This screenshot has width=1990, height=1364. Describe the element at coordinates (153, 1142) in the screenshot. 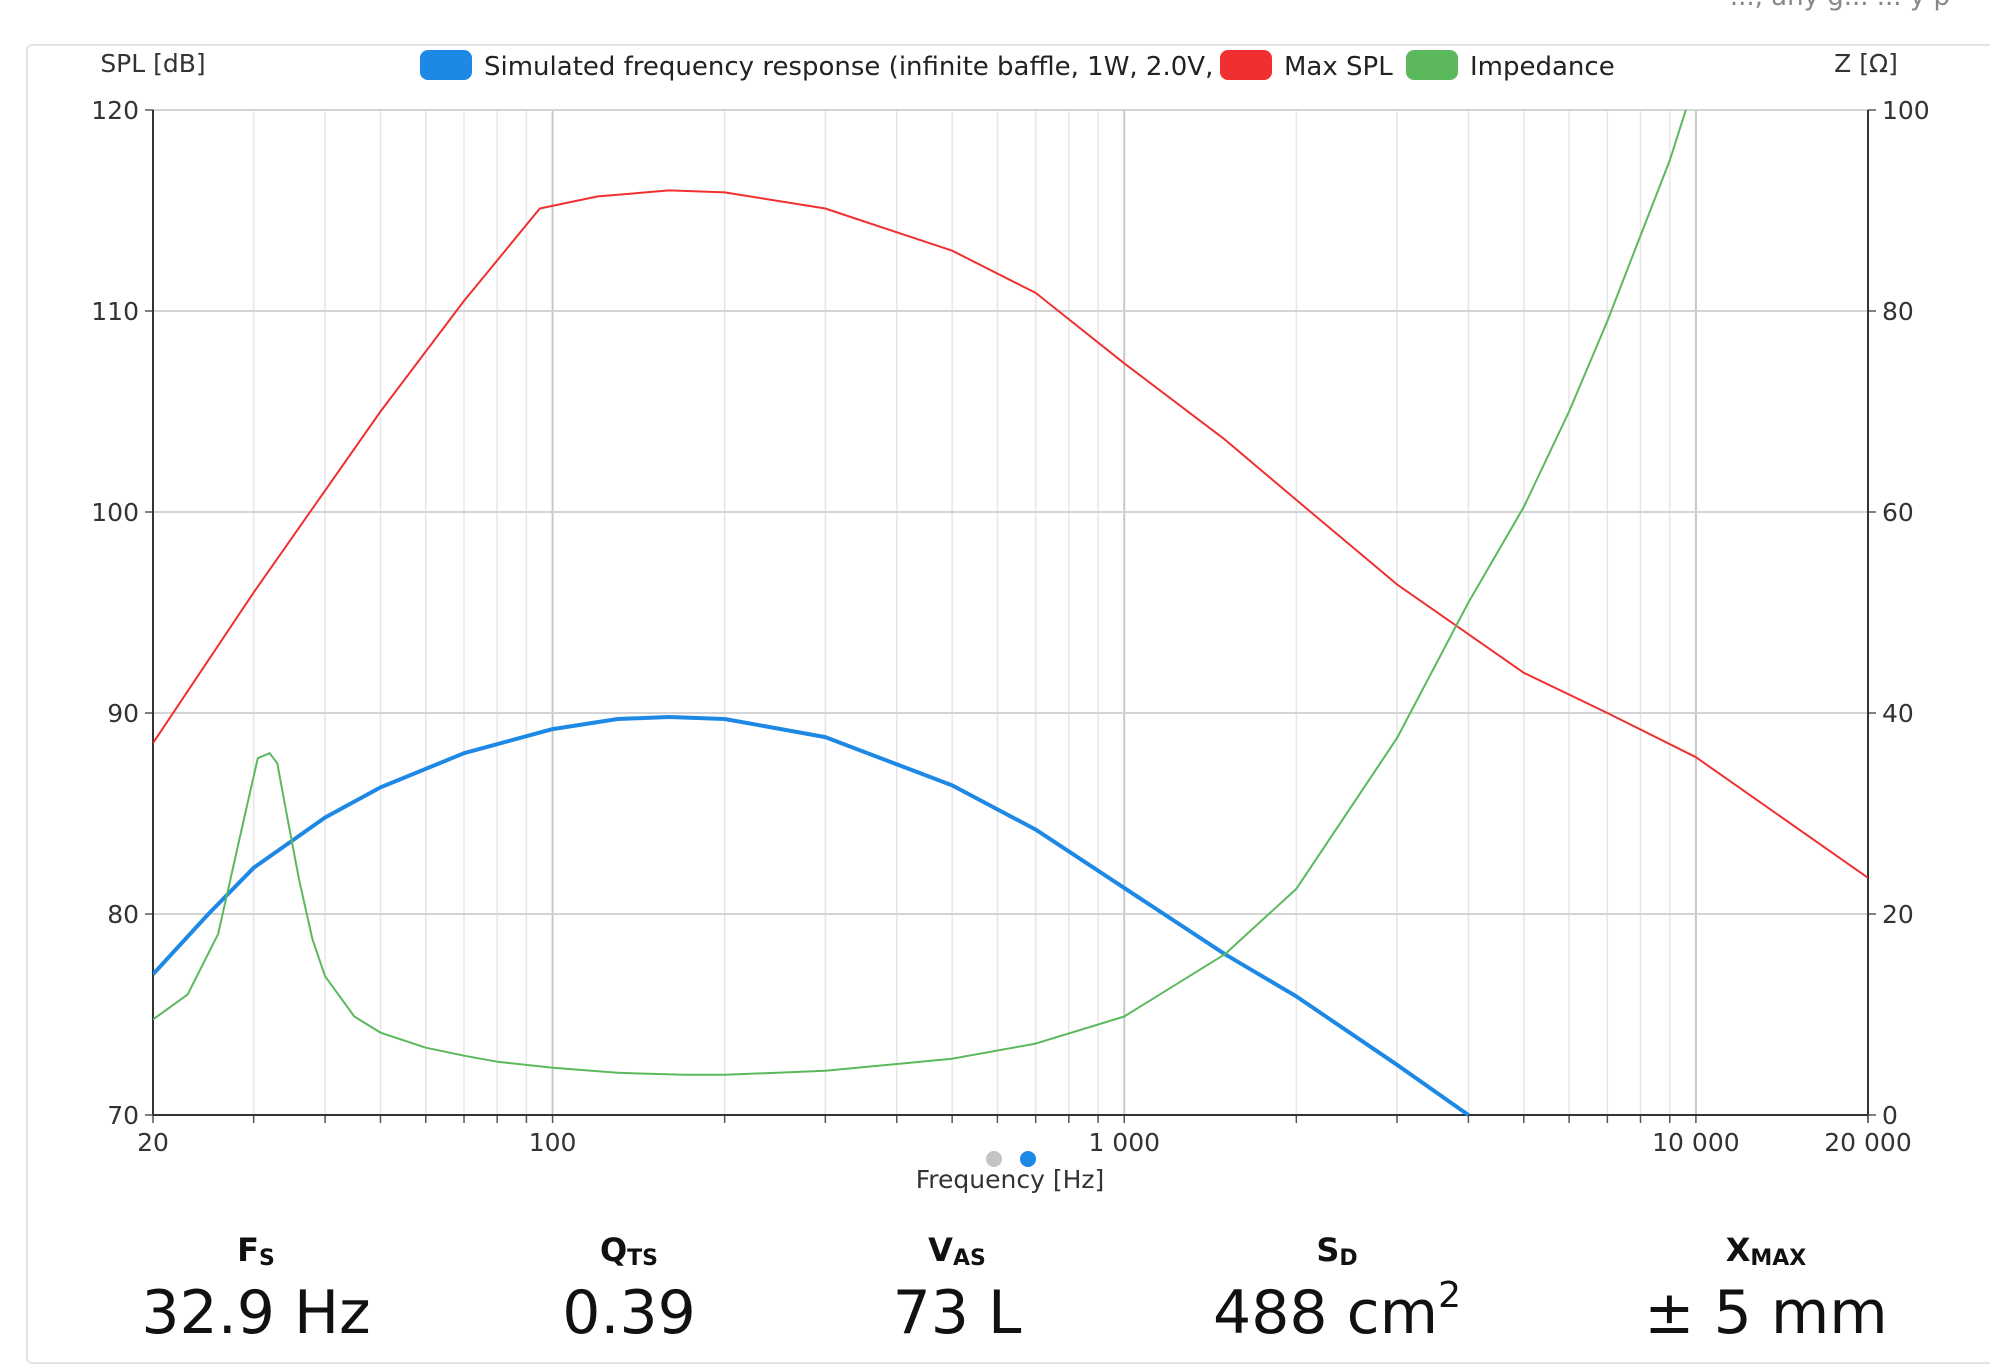

I see `x-tick-label: 20` at that location.